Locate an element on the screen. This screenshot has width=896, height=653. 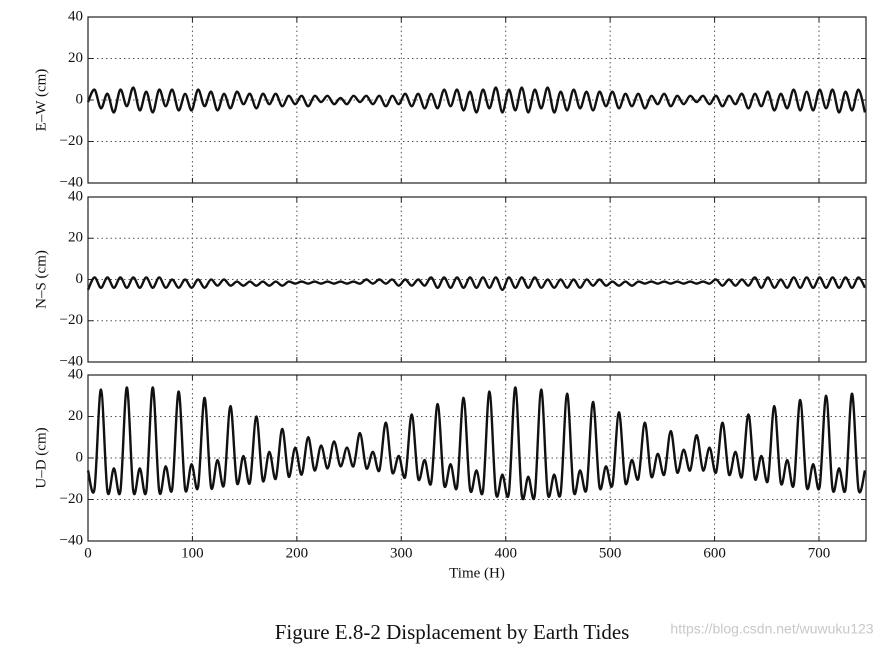
x-tick-label: 100 is located at coordinates (192, 553).